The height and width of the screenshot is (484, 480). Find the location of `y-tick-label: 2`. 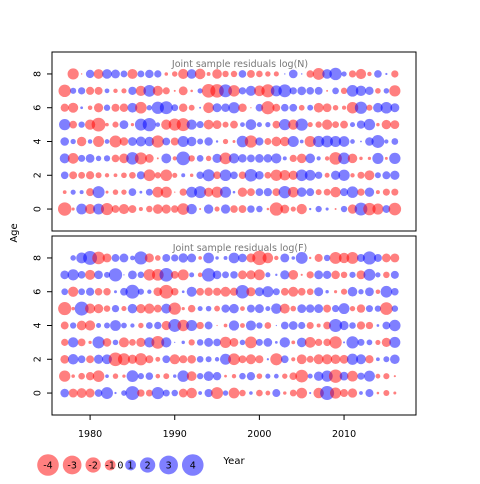

y-tick-label: 2 is located at coordinates (38, 175).